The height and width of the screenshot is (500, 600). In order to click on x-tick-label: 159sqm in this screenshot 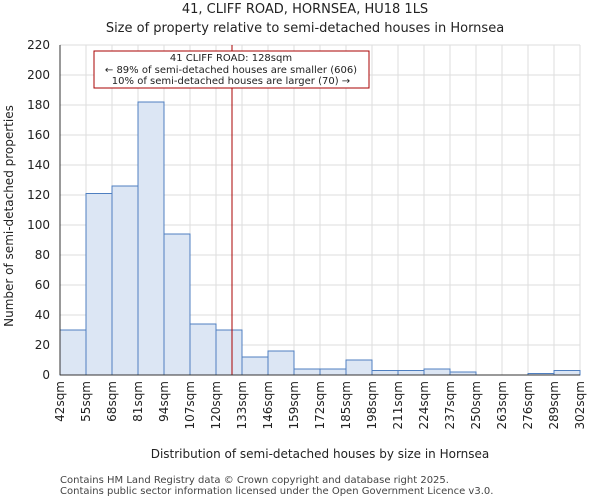, I will do `click(294, 405)`.